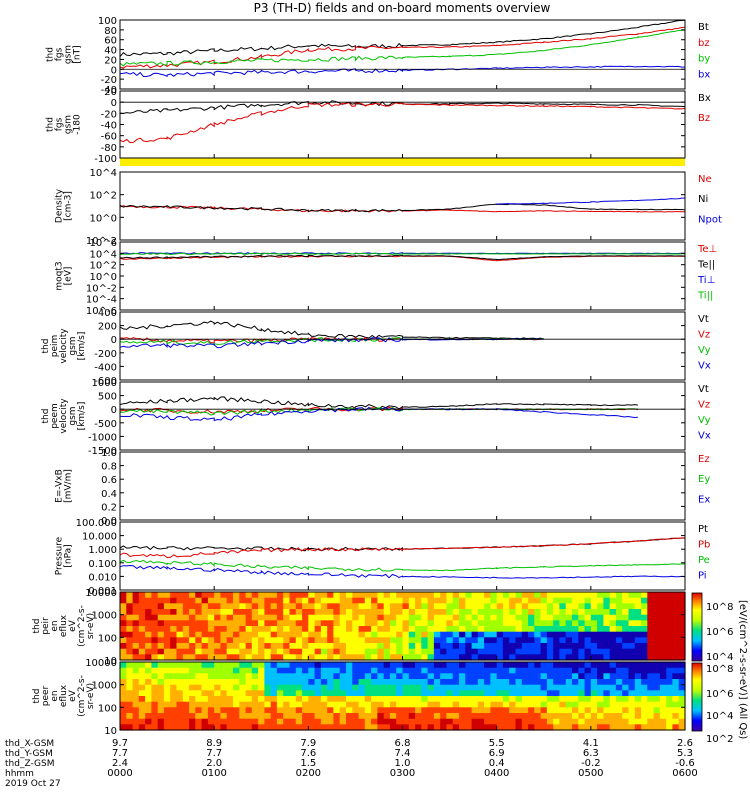 The image size is (750, 804). What do you see at coordinates (402, 48) in the screenshot?
I see `series-by-line` at bounding box center [402, 48].